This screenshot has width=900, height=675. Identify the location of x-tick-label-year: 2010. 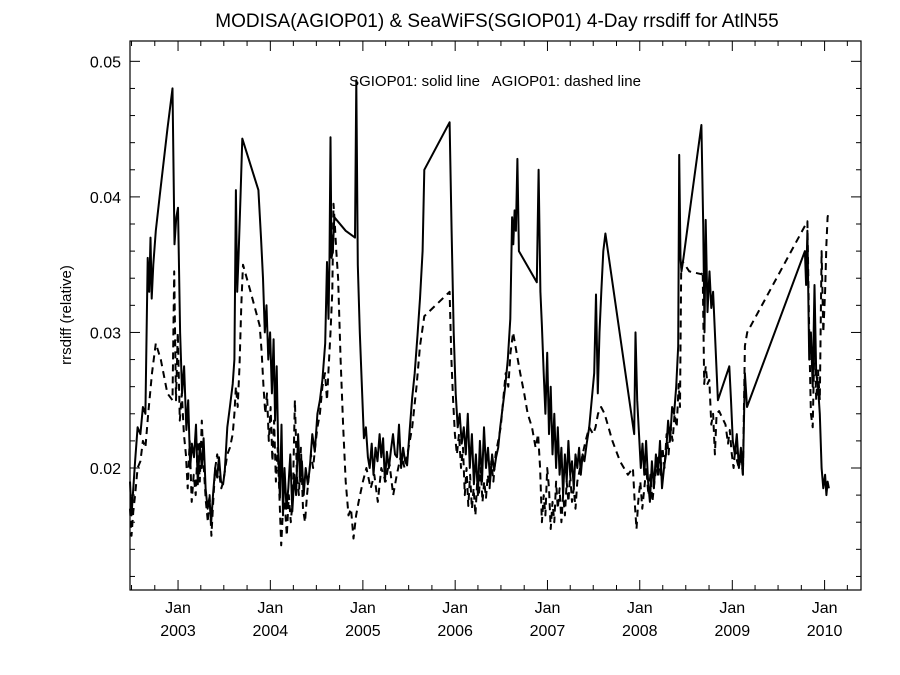
(825, 631).